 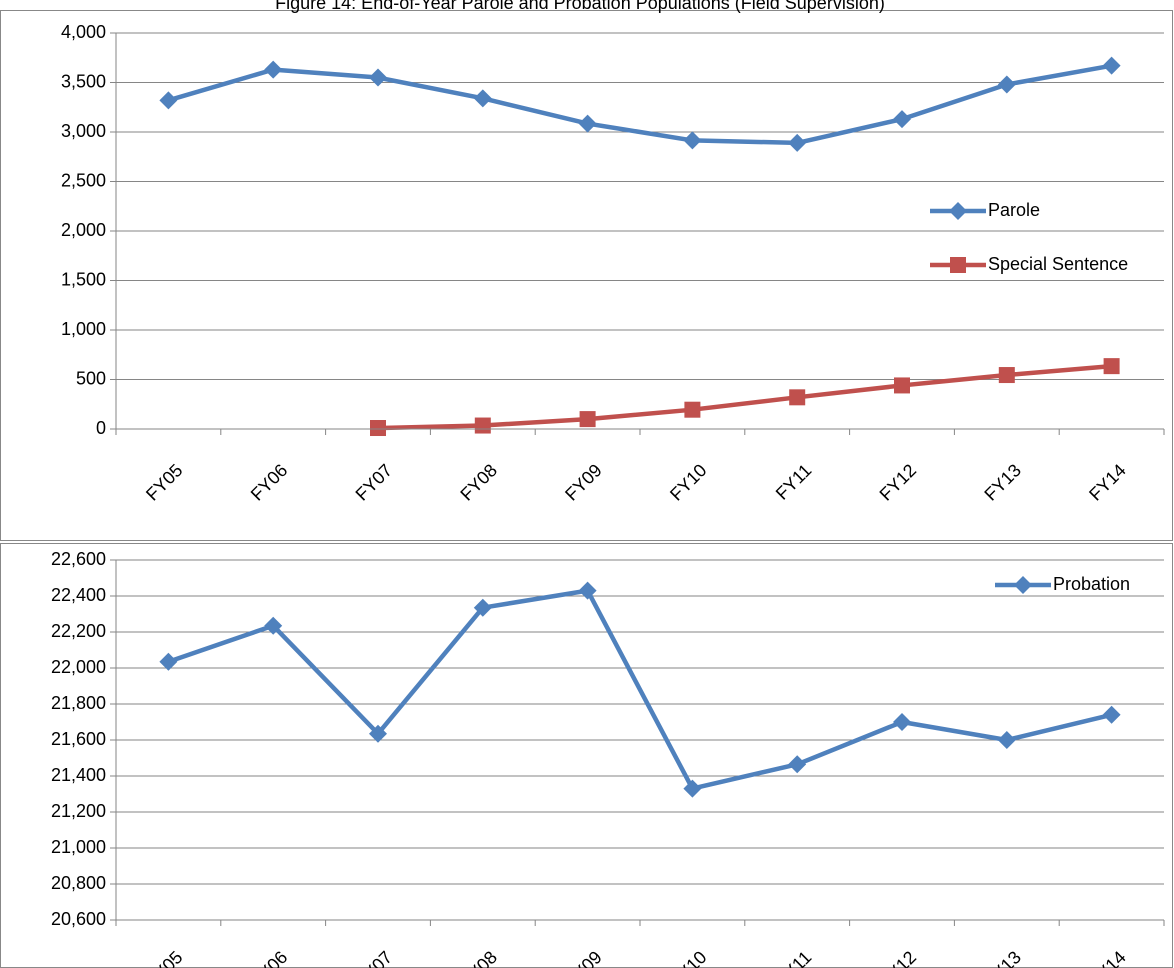 What do you see at coordinates (78, 811) in the screenshot?
I see `y-tick-label: 21,200` at bounding box center [78, 811].